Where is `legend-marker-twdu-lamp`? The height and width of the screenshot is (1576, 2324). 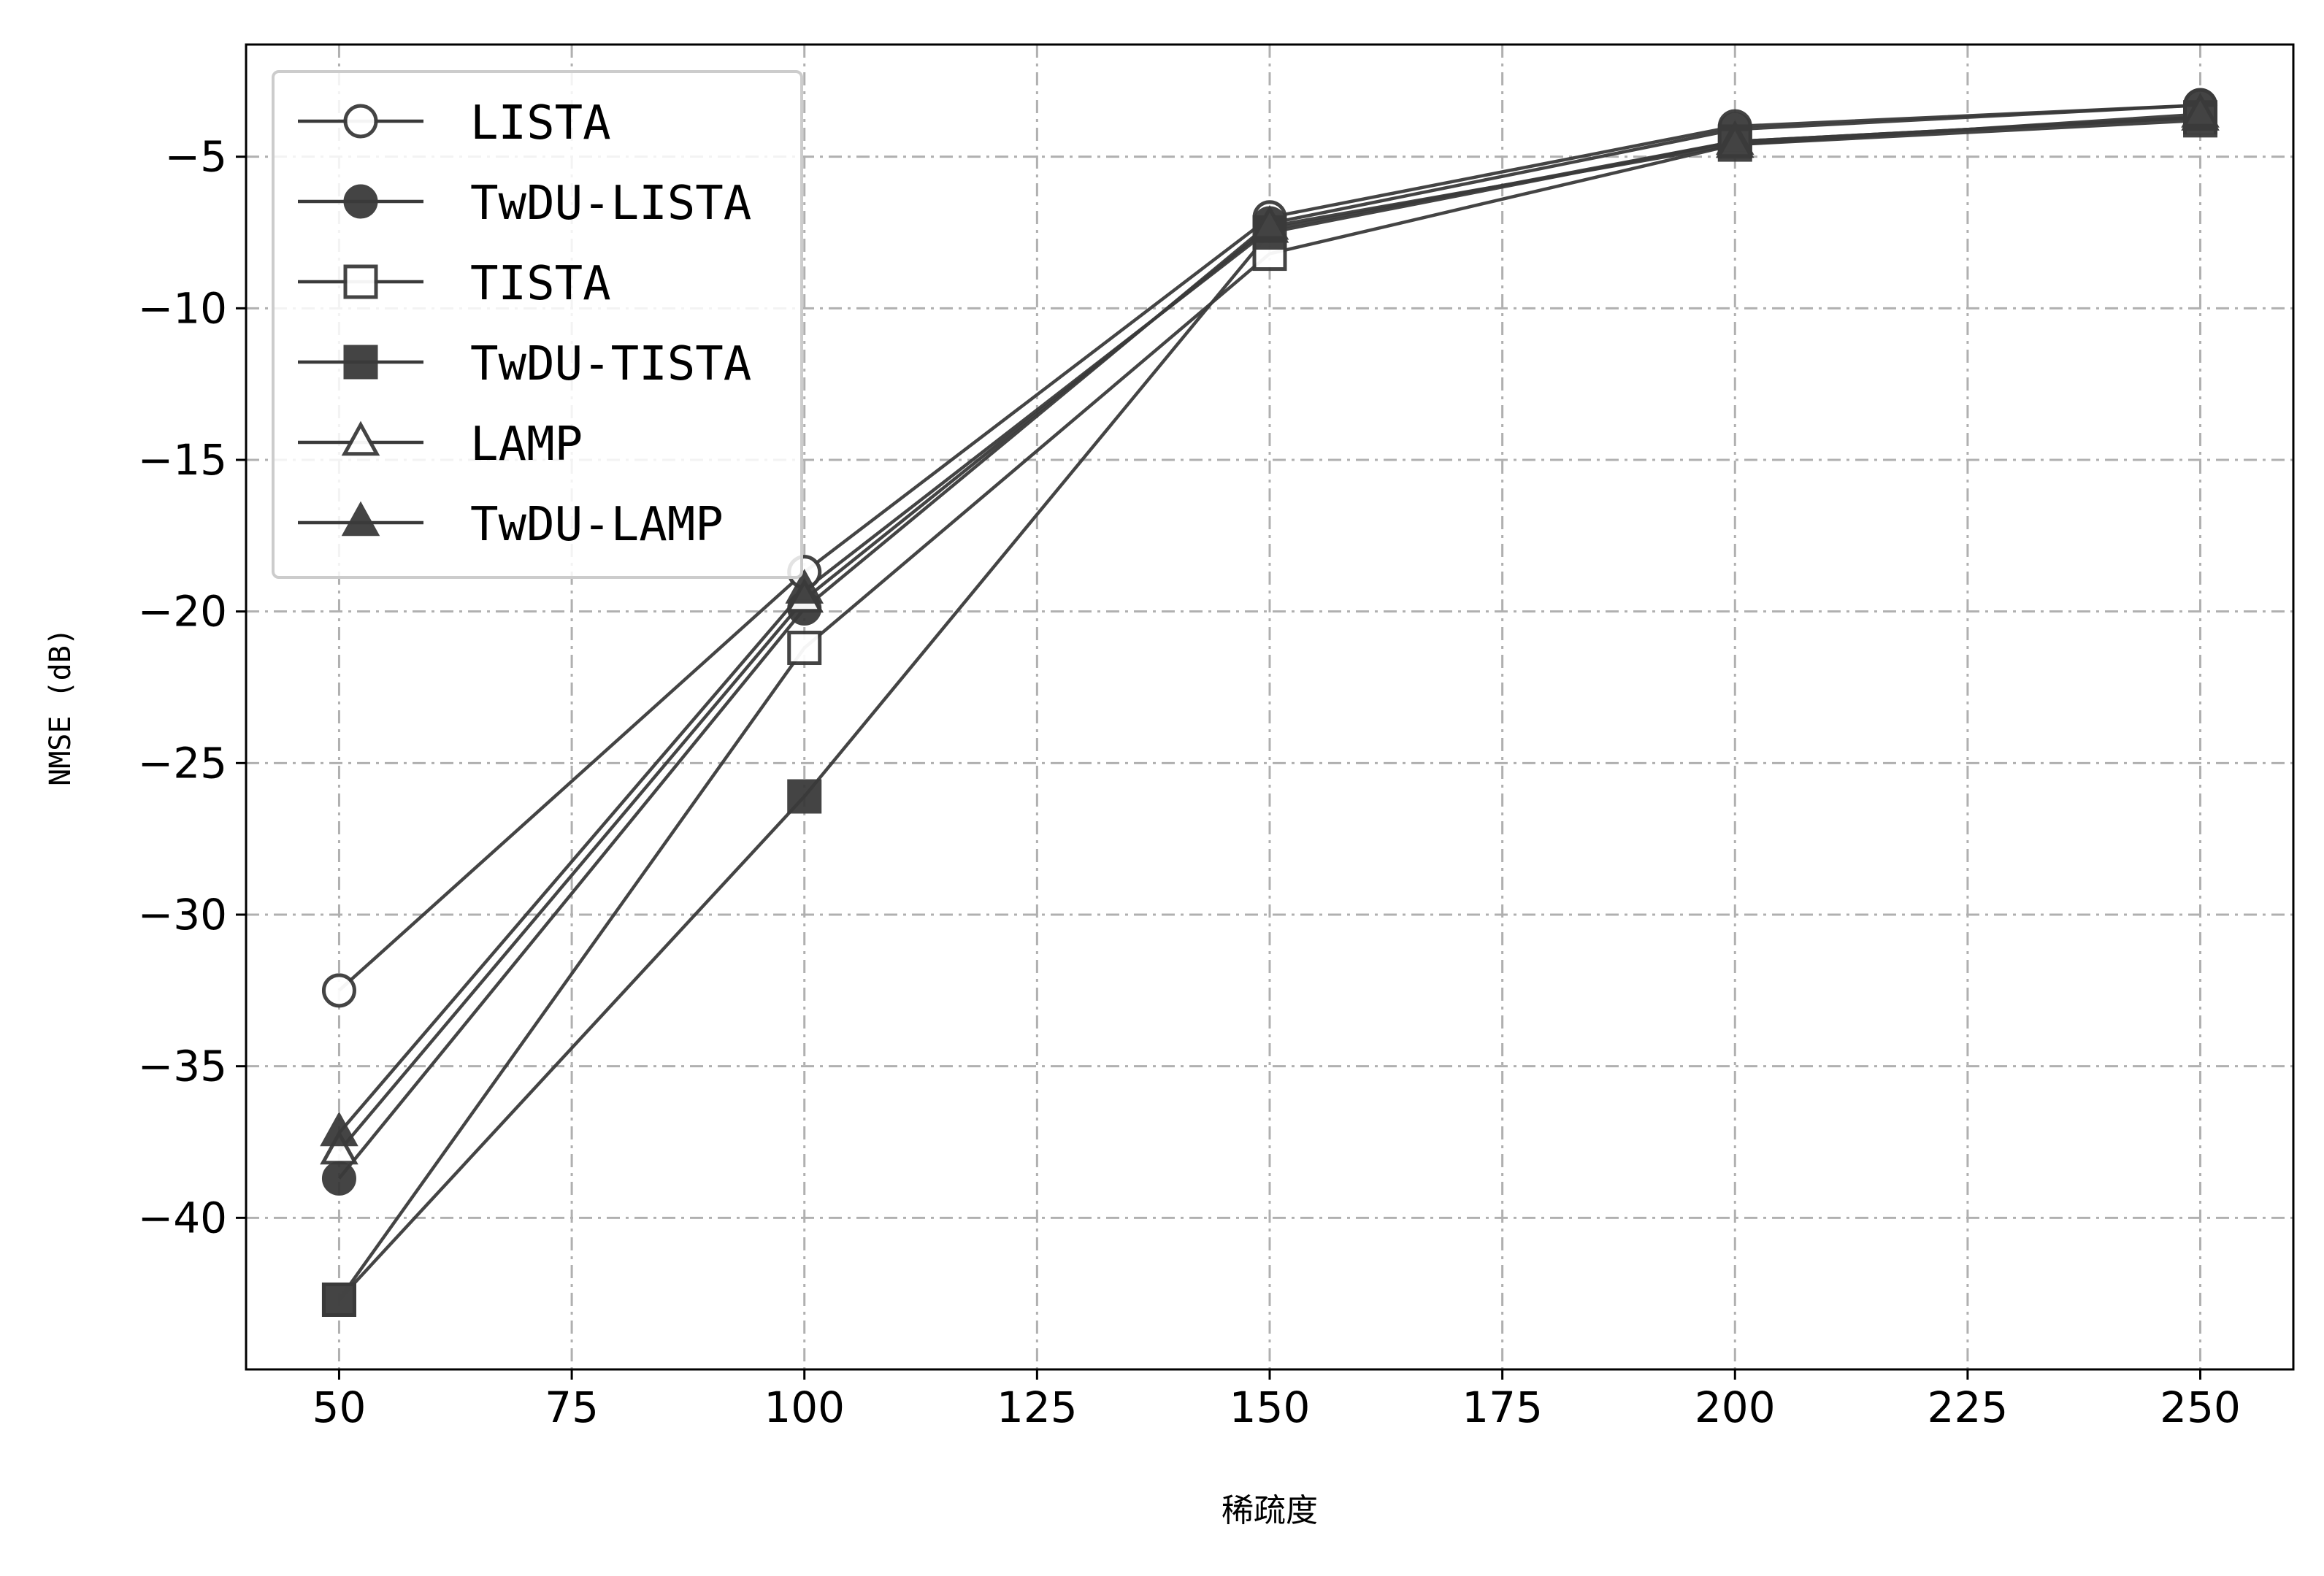
legend-marker-twdu-lamp is located at coordinates (360, 519).